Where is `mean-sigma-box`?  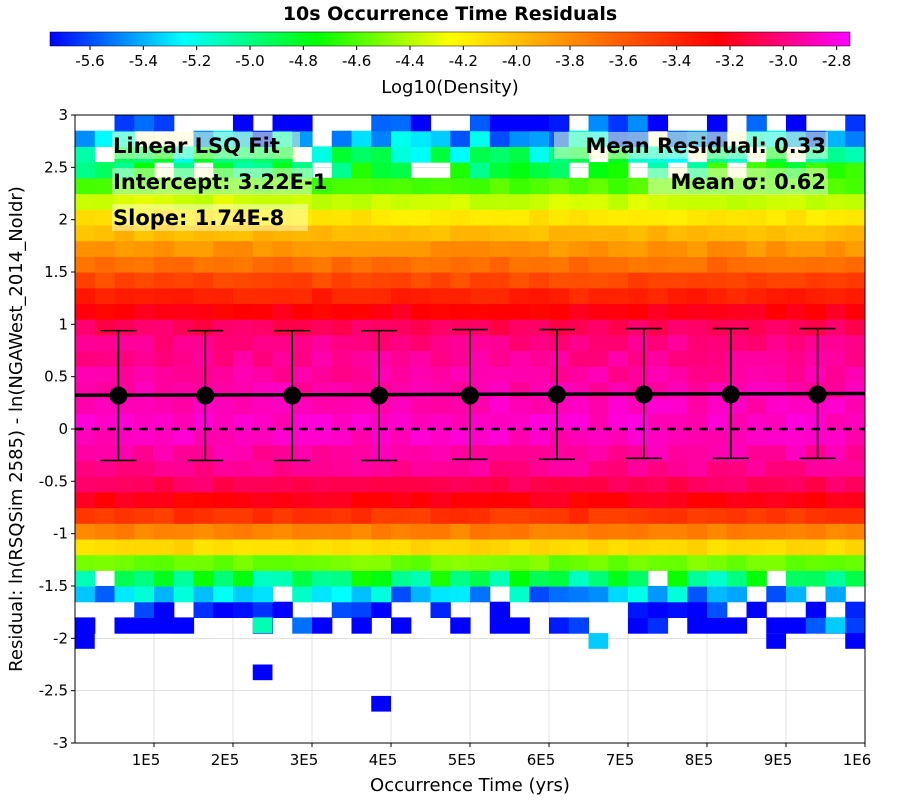
mean-sigma-box is located at coordinates (738, 181).